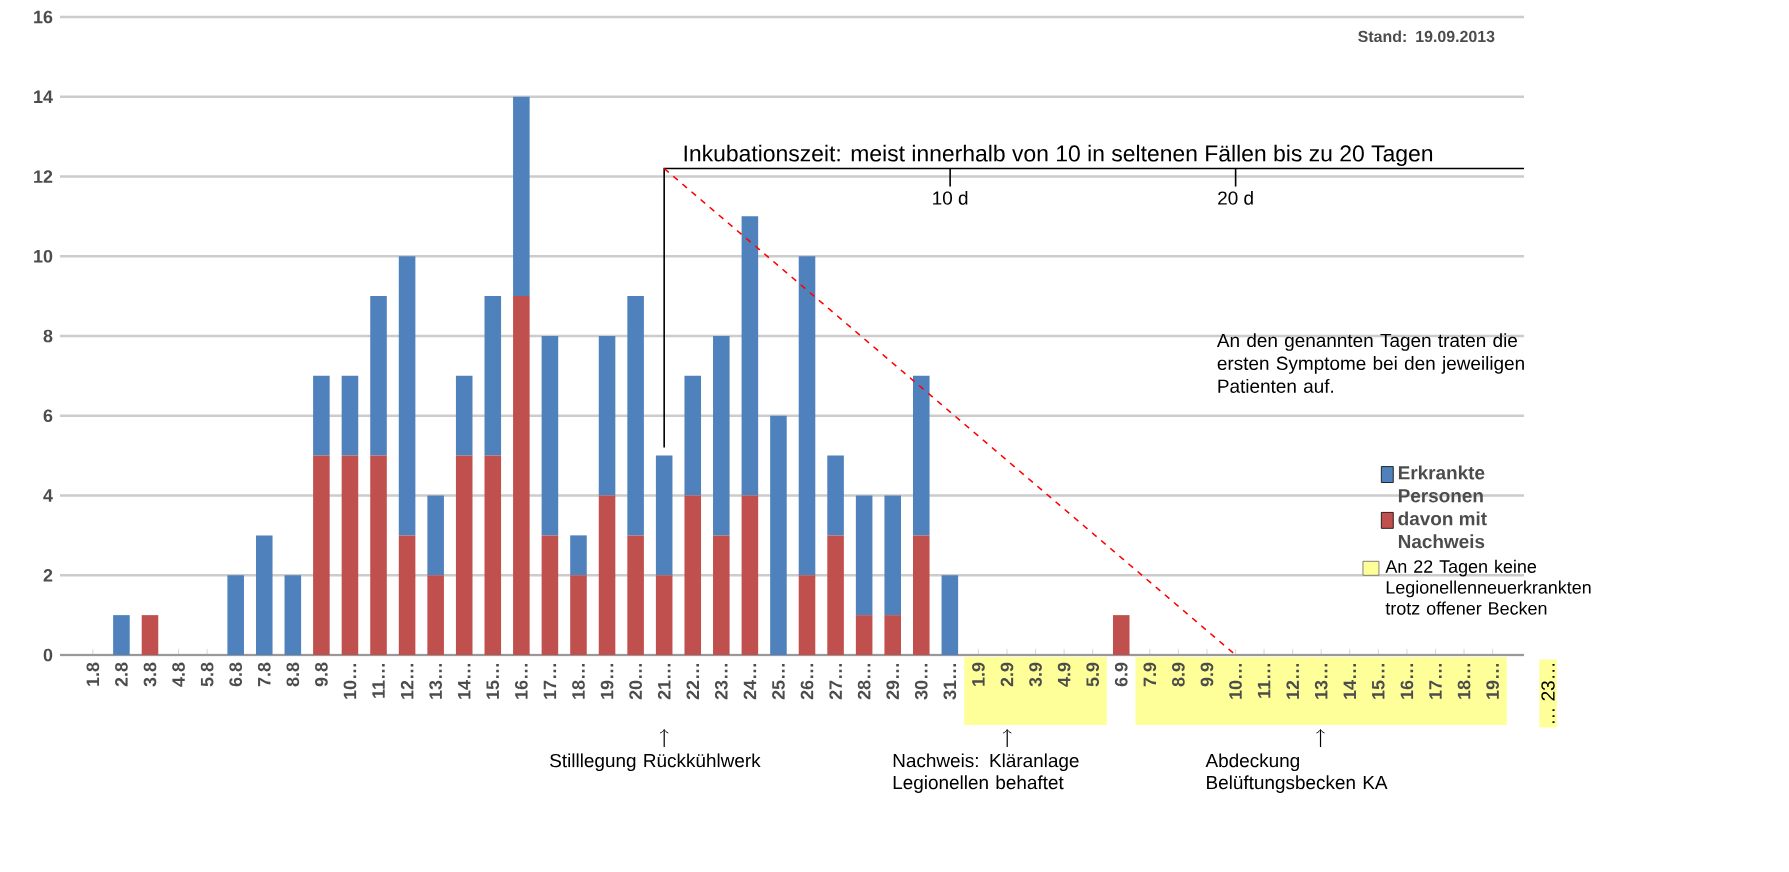 Image resolution: width=1789 pixels, height=872 pixels. I want to click on y-tick-label: 2, so click(48, 575).